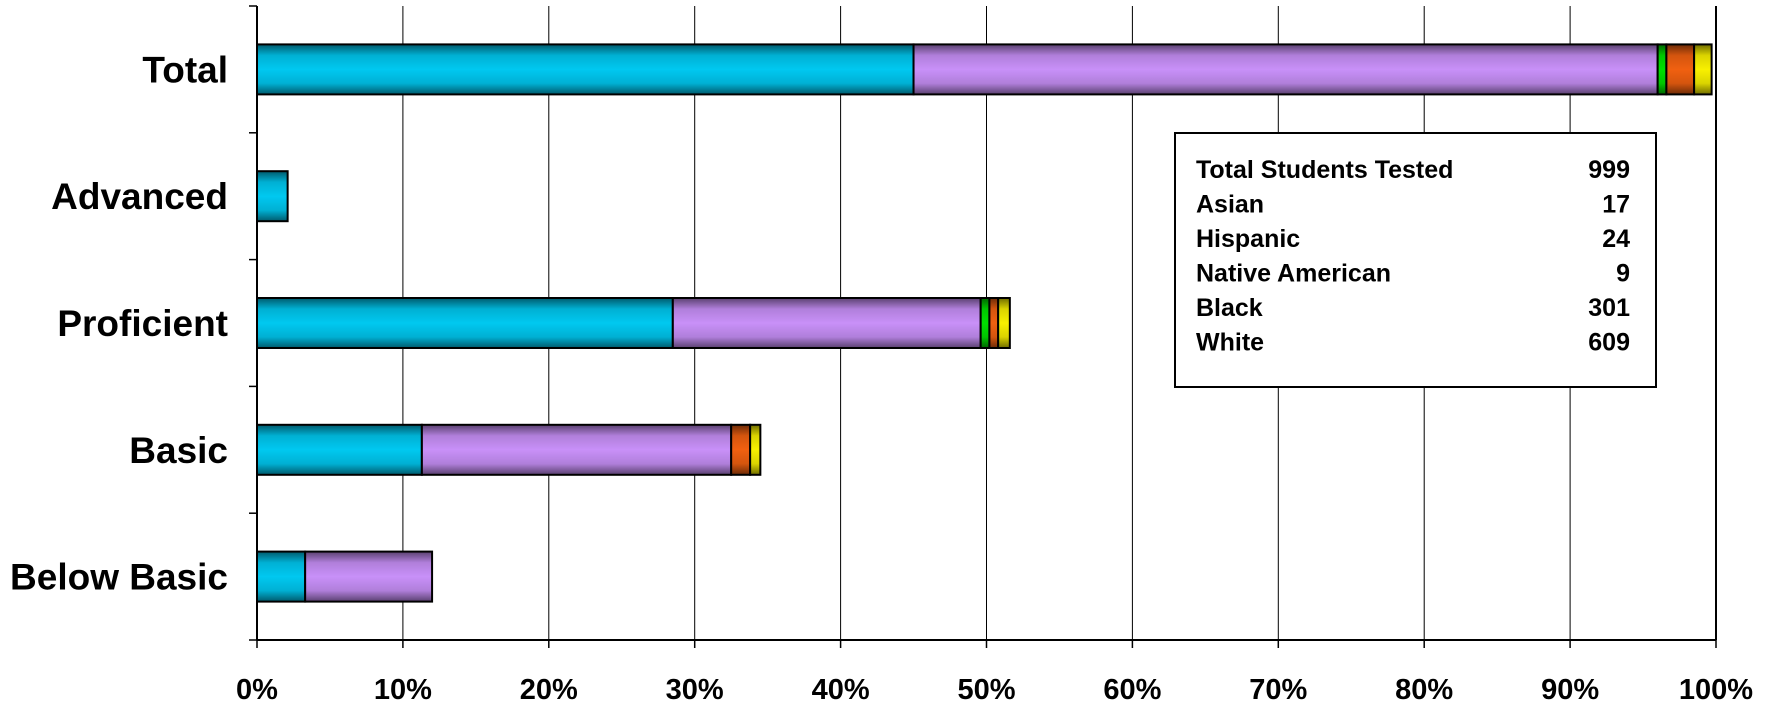  I want to click on info-box-label: Native American, so click(1293, 274).